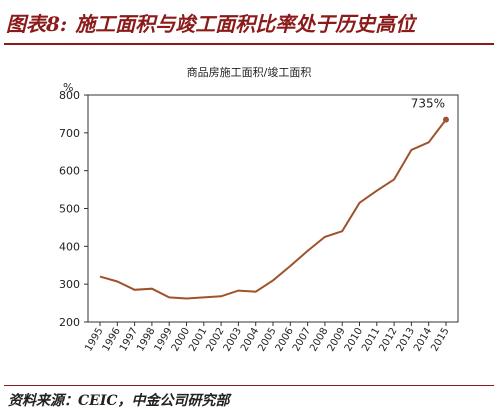 This screenshot has height=420, width=498. What do you see at coordinates (428, 104) in the screenshot?
I see `annotation-label: 735%` at bounding box center [428, 104].